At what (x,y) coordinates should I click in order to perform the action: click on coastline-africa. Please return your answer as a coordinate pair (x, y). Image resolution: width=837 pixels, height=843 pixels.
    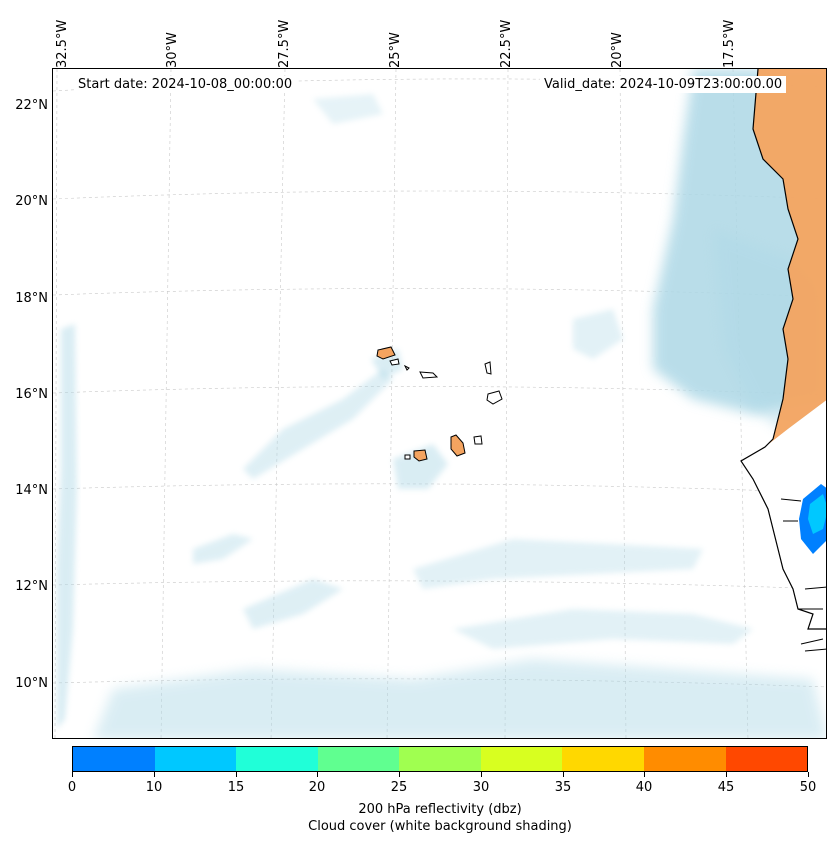
    Looking at the image, I should click on (783, 349).